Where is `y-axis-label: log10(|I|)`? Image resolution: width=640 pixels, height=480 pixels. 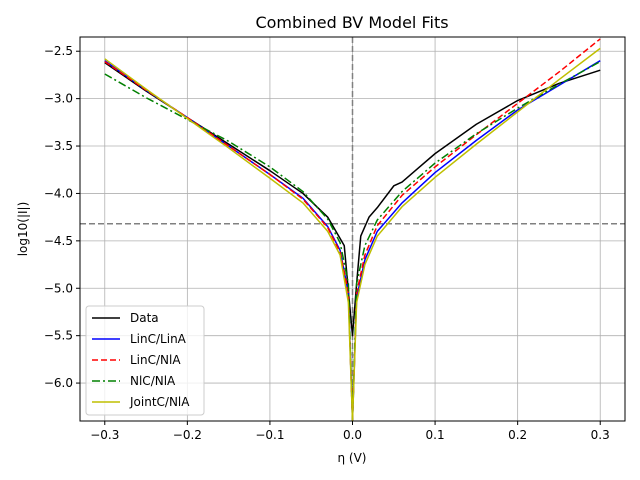
y-axis-label: log10(|I|) is located at coordinates (23, 229).